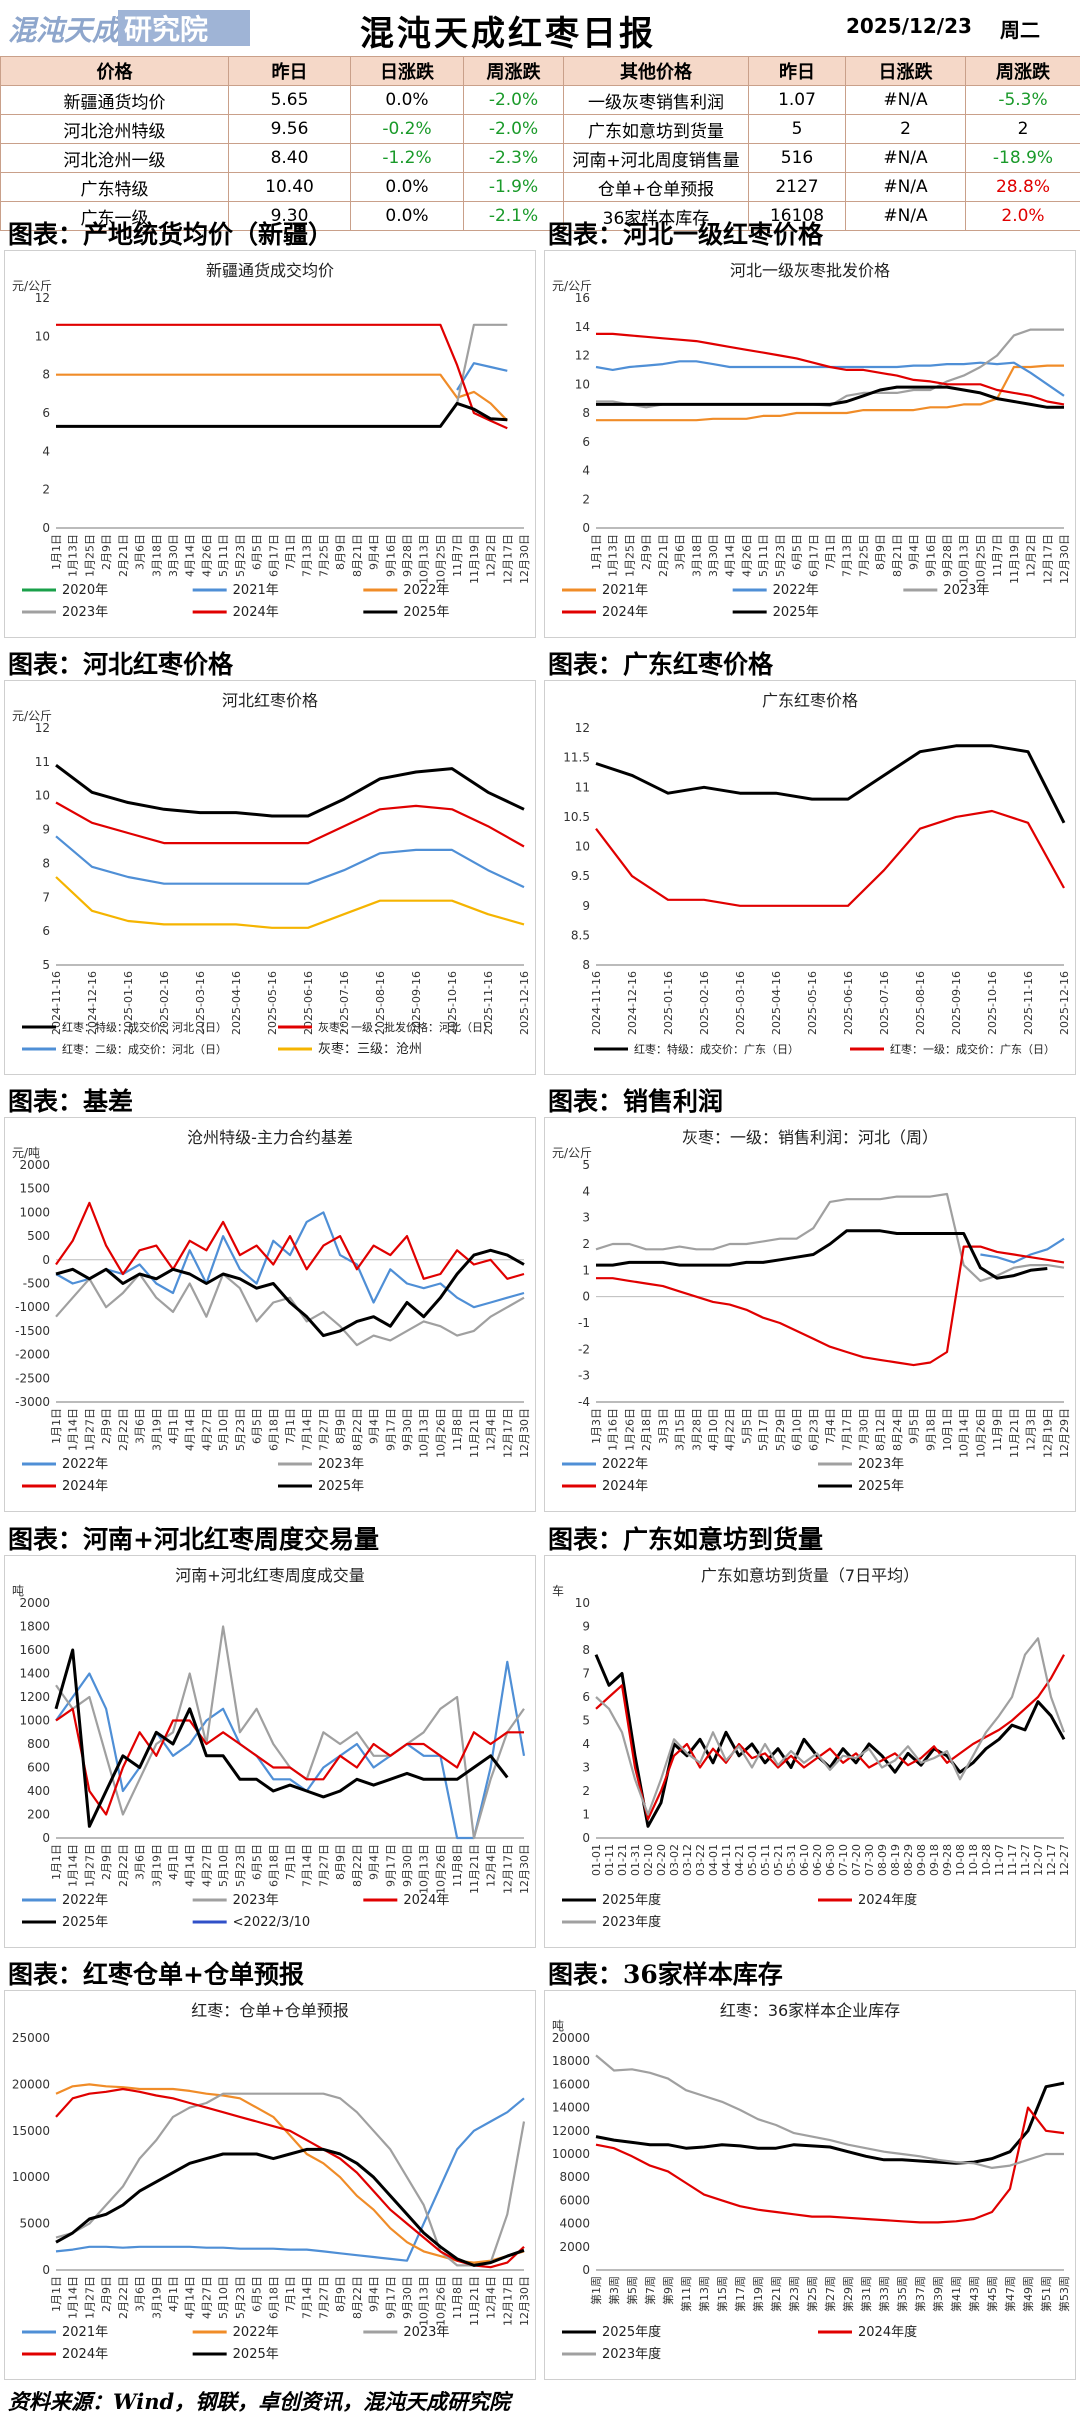 Image resolution: width=1080 pixels, height=2418 pixels. Describe the element at coordinates (930, 1429) in the screenshot. I see `x-tick-label: 9月18日` at that location.